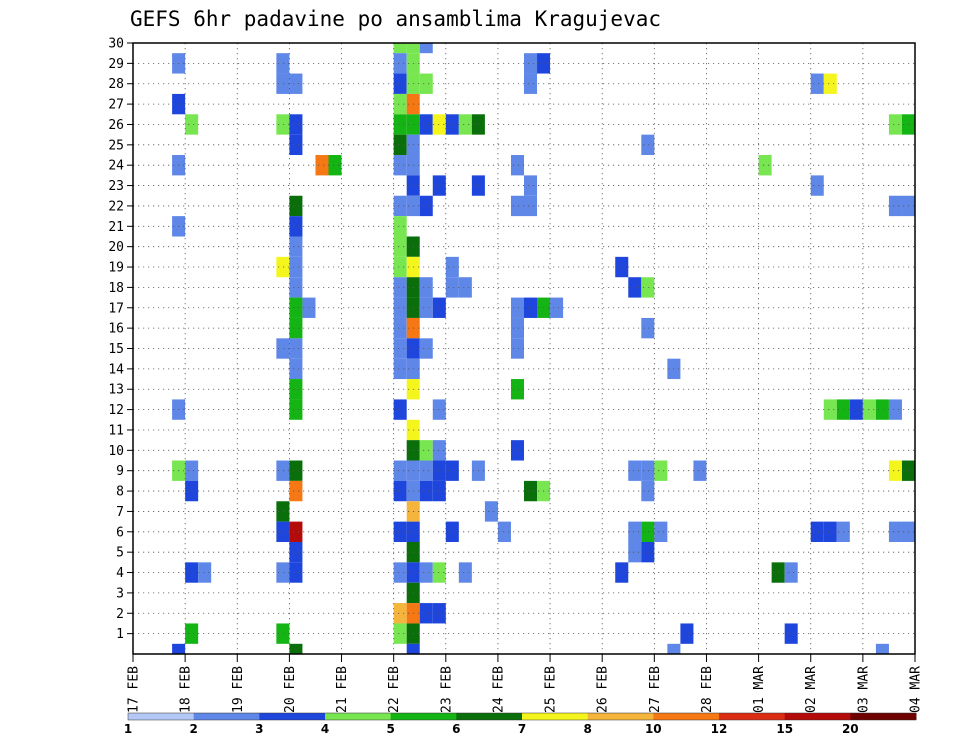  Describe the element at coordinates (916, 689) in the screenshot. I see `x-tick-label-15: 04 MAR` at that location.